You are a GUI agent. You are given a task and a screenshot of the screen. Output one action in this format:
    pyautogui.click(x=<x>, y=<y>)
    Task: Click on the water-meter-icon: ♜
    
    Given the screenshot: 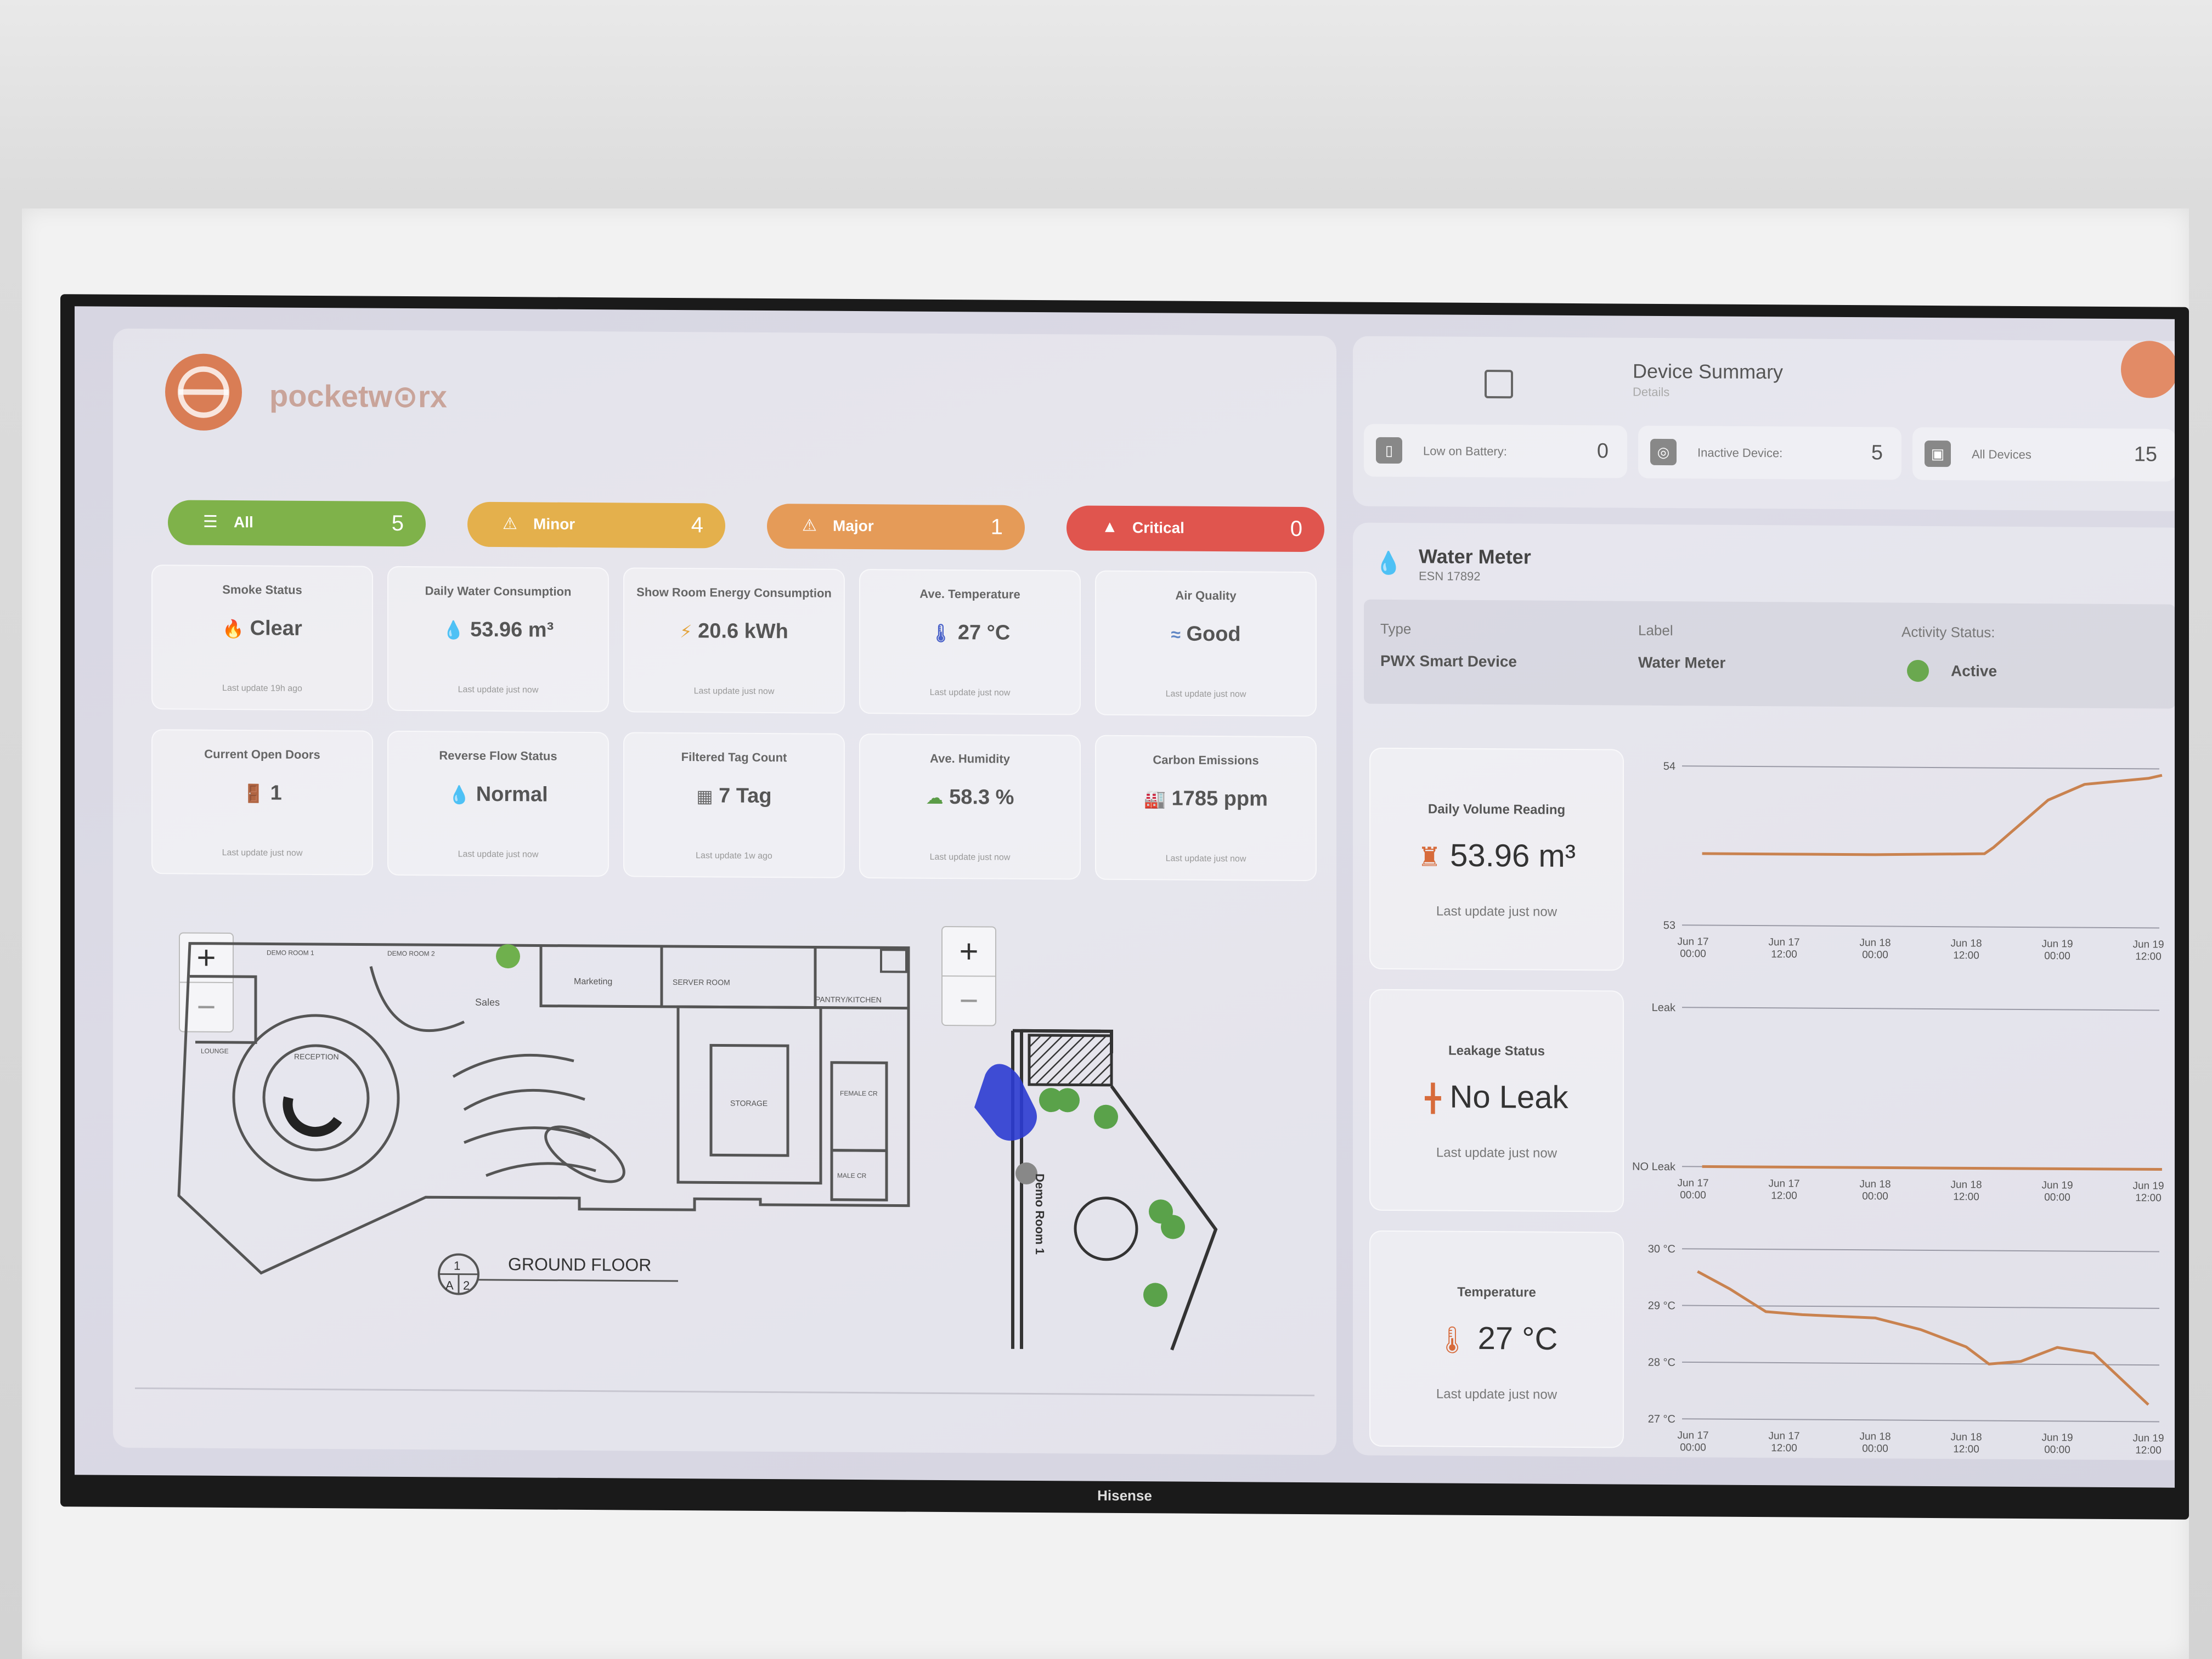 What is the action you would take?
    pyautogui.click(x=1429, y=857)
    